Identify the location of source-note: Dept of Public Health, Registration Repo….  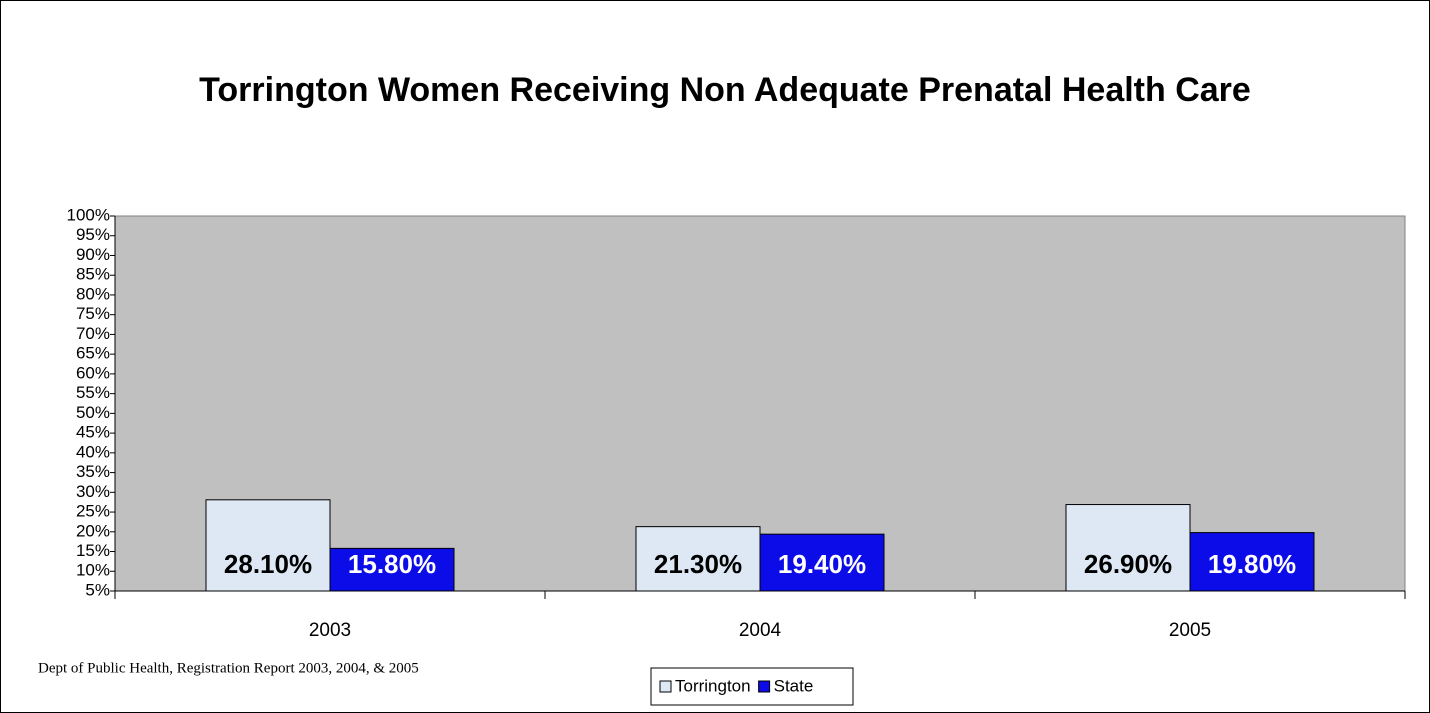
(228, 668).